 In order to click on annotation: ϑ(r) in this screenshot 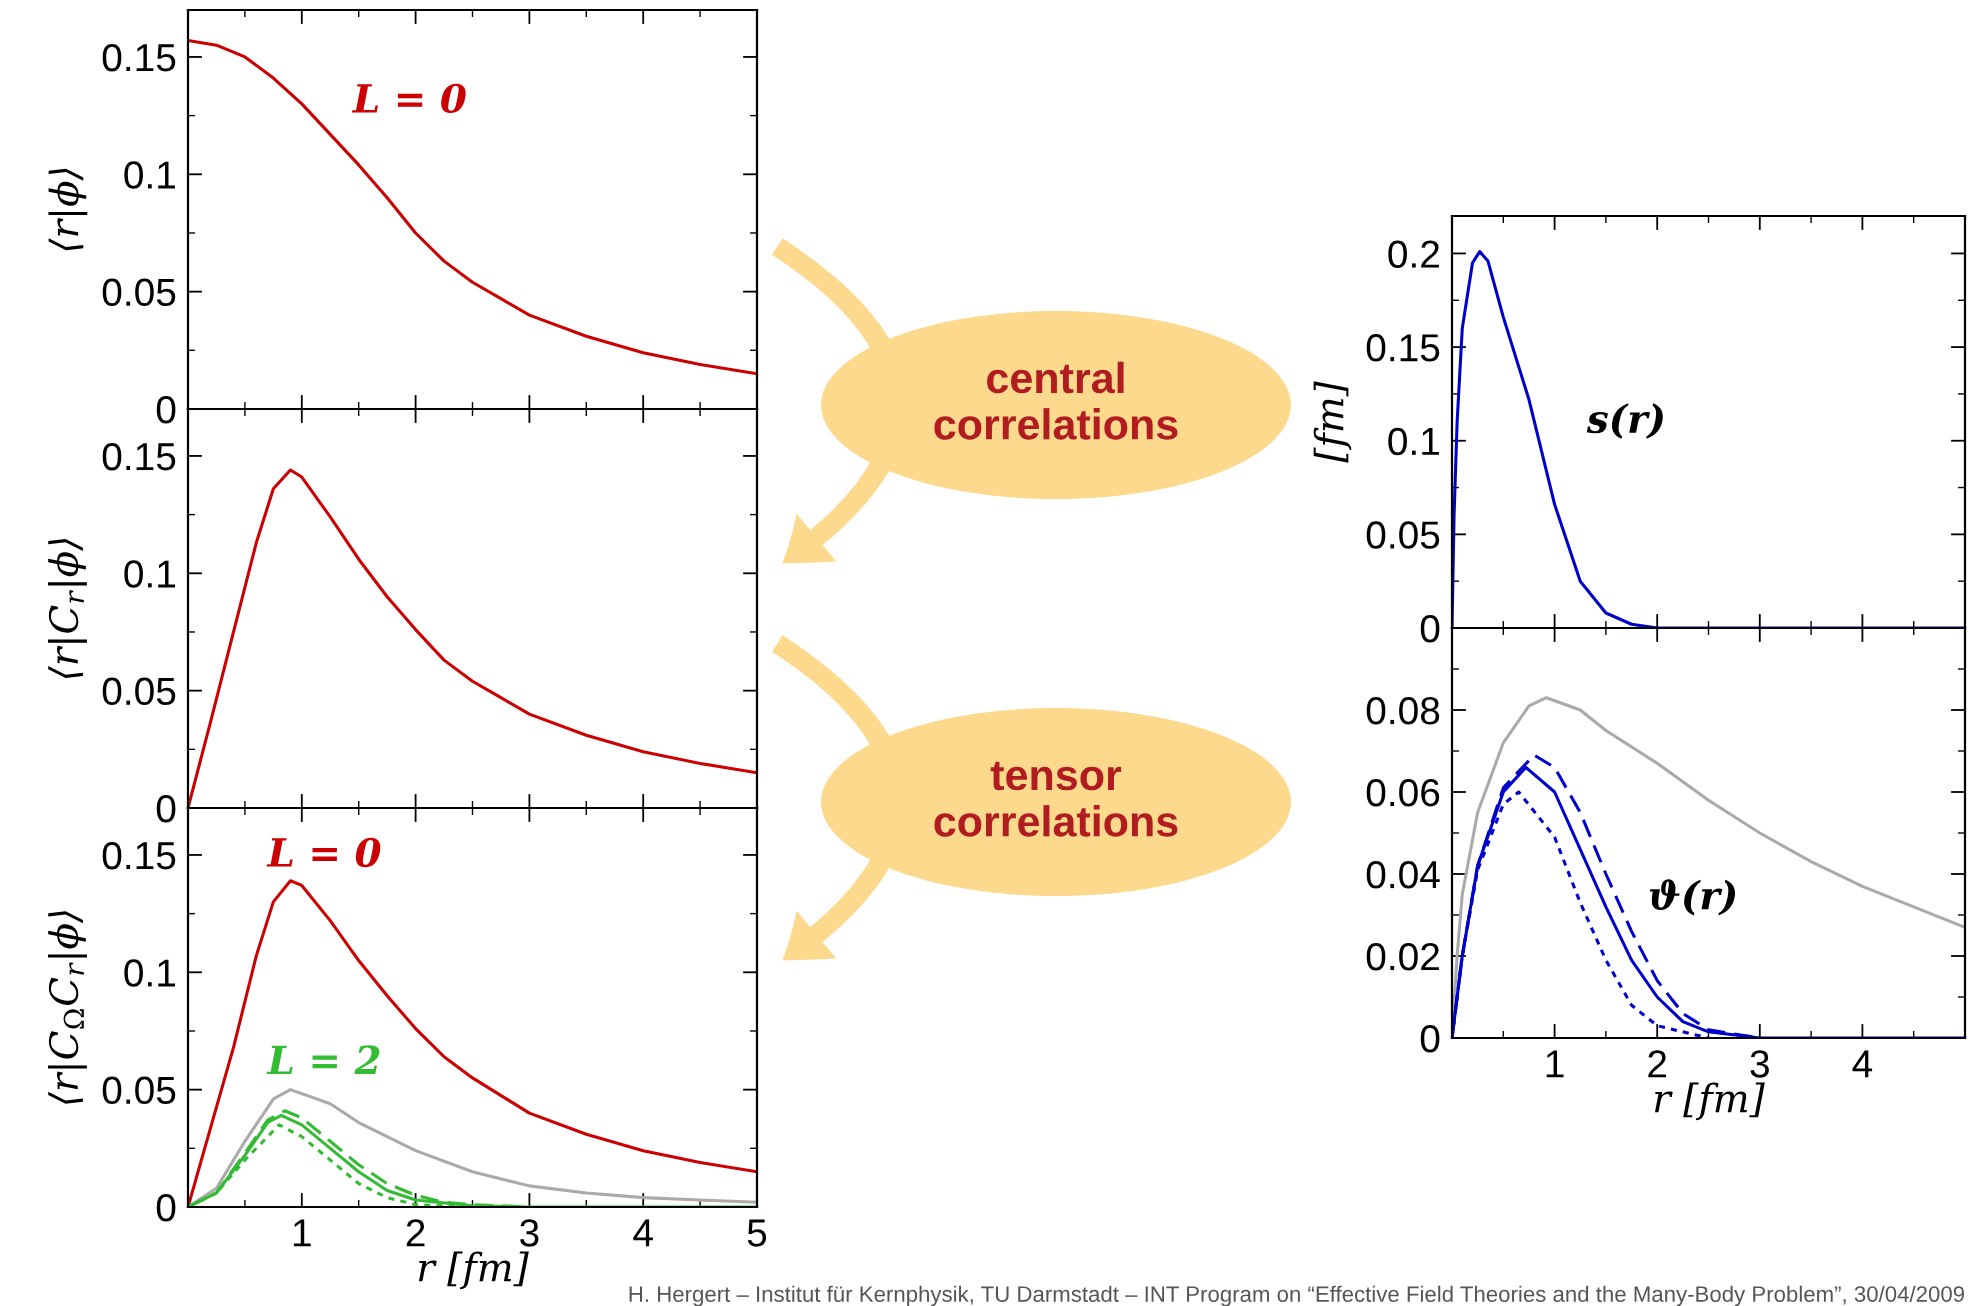, I will do `click(1692, 897)`.